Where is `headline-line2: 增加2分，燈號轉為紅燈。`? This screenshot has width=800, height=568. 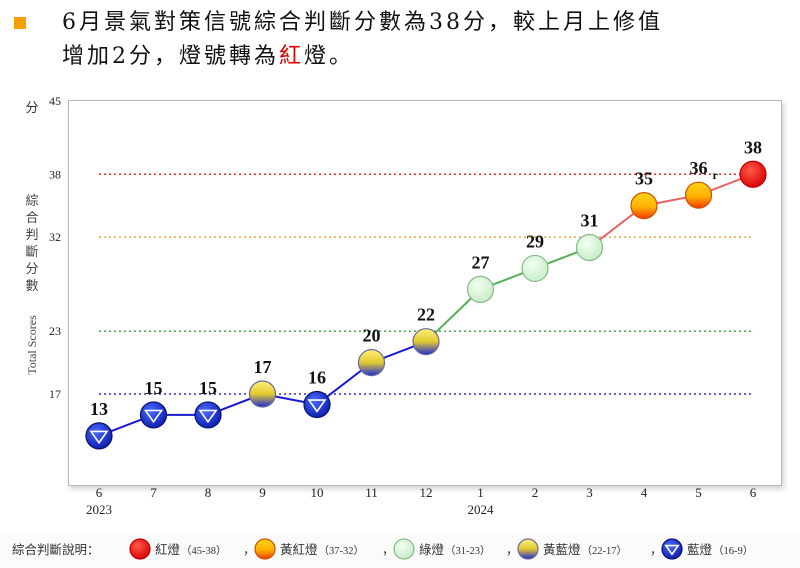 headline-line2: 增加2分，燈號轉為紅燈。 is located at coordinates (422, 57).